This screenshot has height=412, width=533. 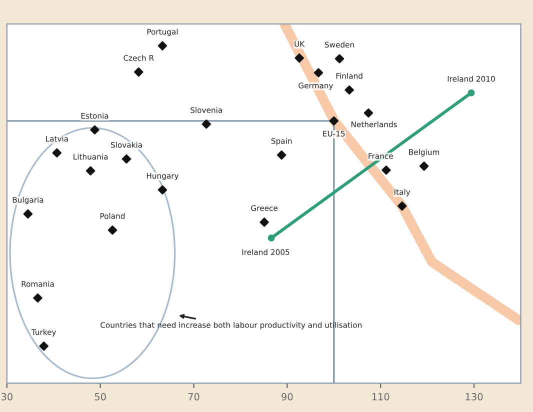 What do you see at coordinates (287, 396) in the screenshot?
I see `x-tick-label: 90` at bounding box center [287, 396].